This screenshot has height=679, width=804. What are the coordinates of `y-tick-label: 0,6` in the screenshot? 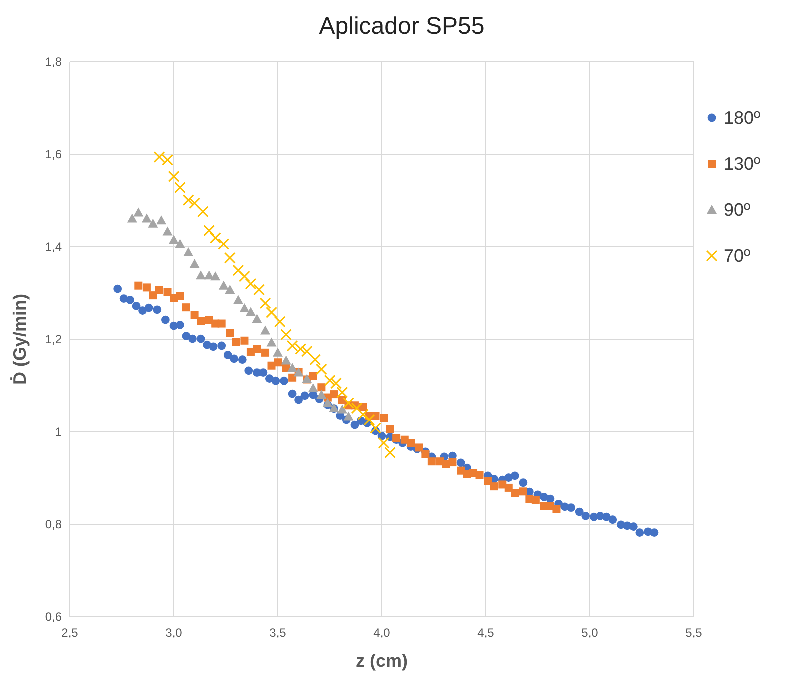 It's located at (53, 617).